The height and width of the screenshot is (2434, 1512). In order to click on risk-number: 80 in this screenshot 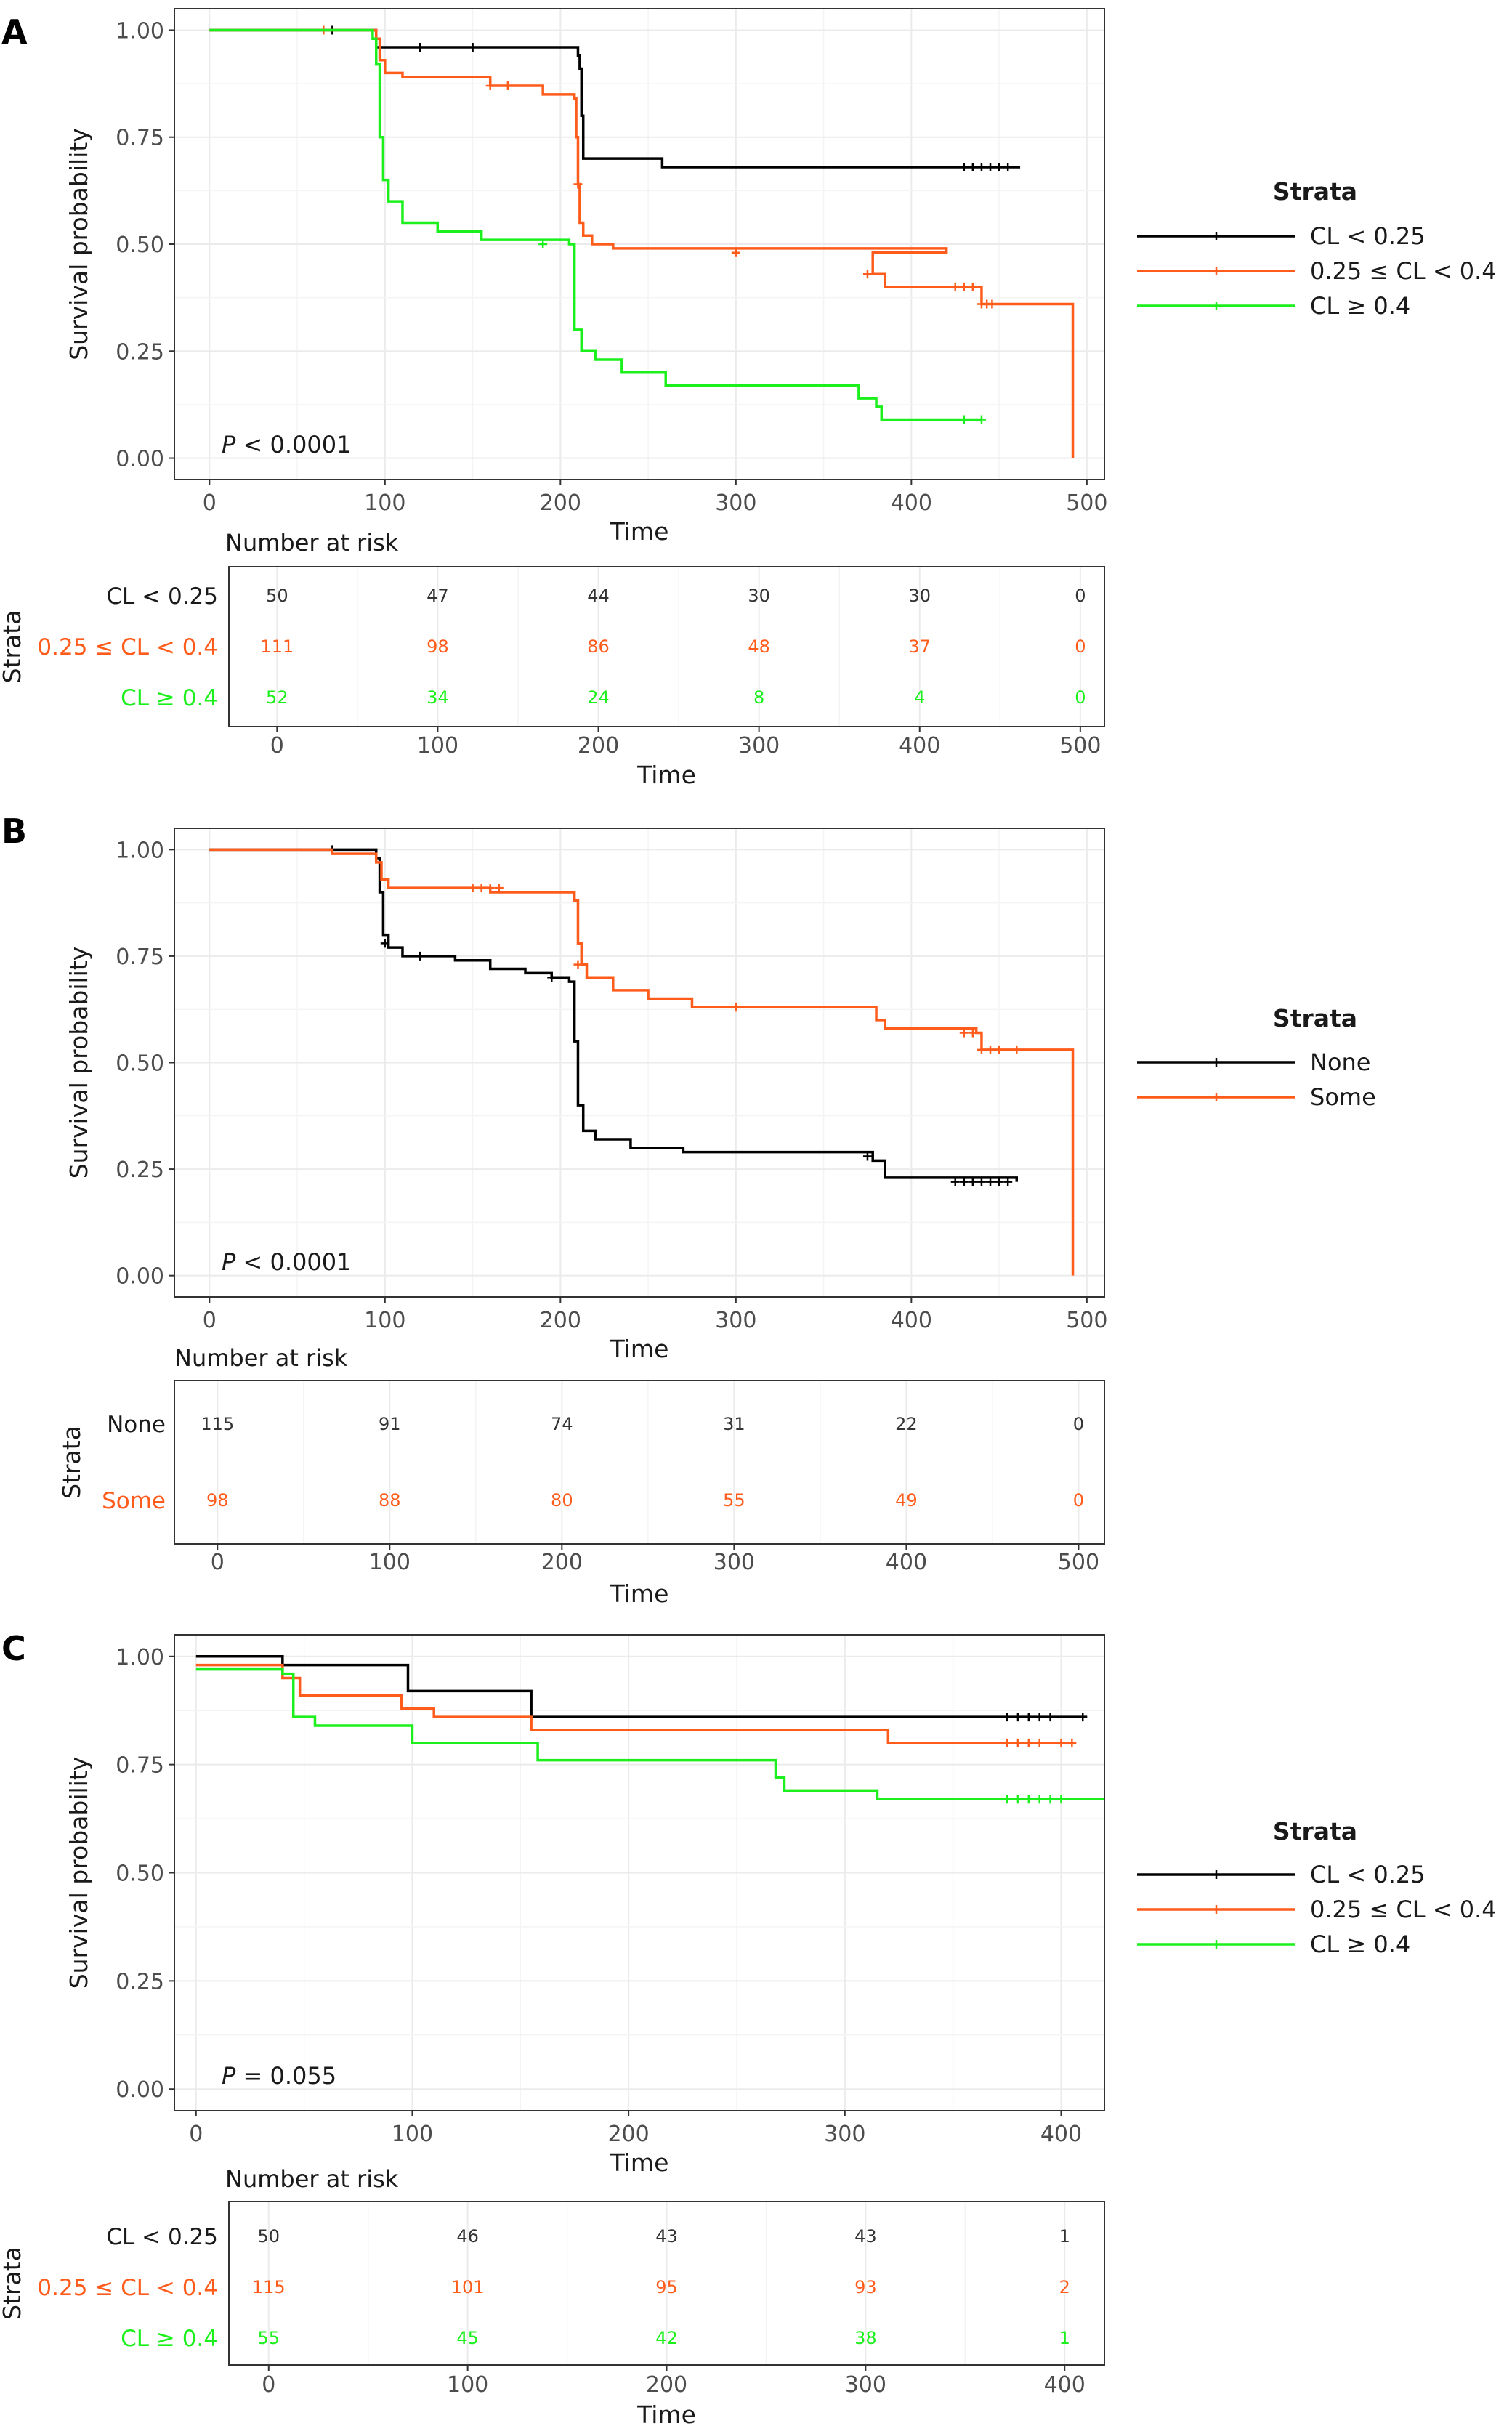, I will do `click(562, 1500)`.